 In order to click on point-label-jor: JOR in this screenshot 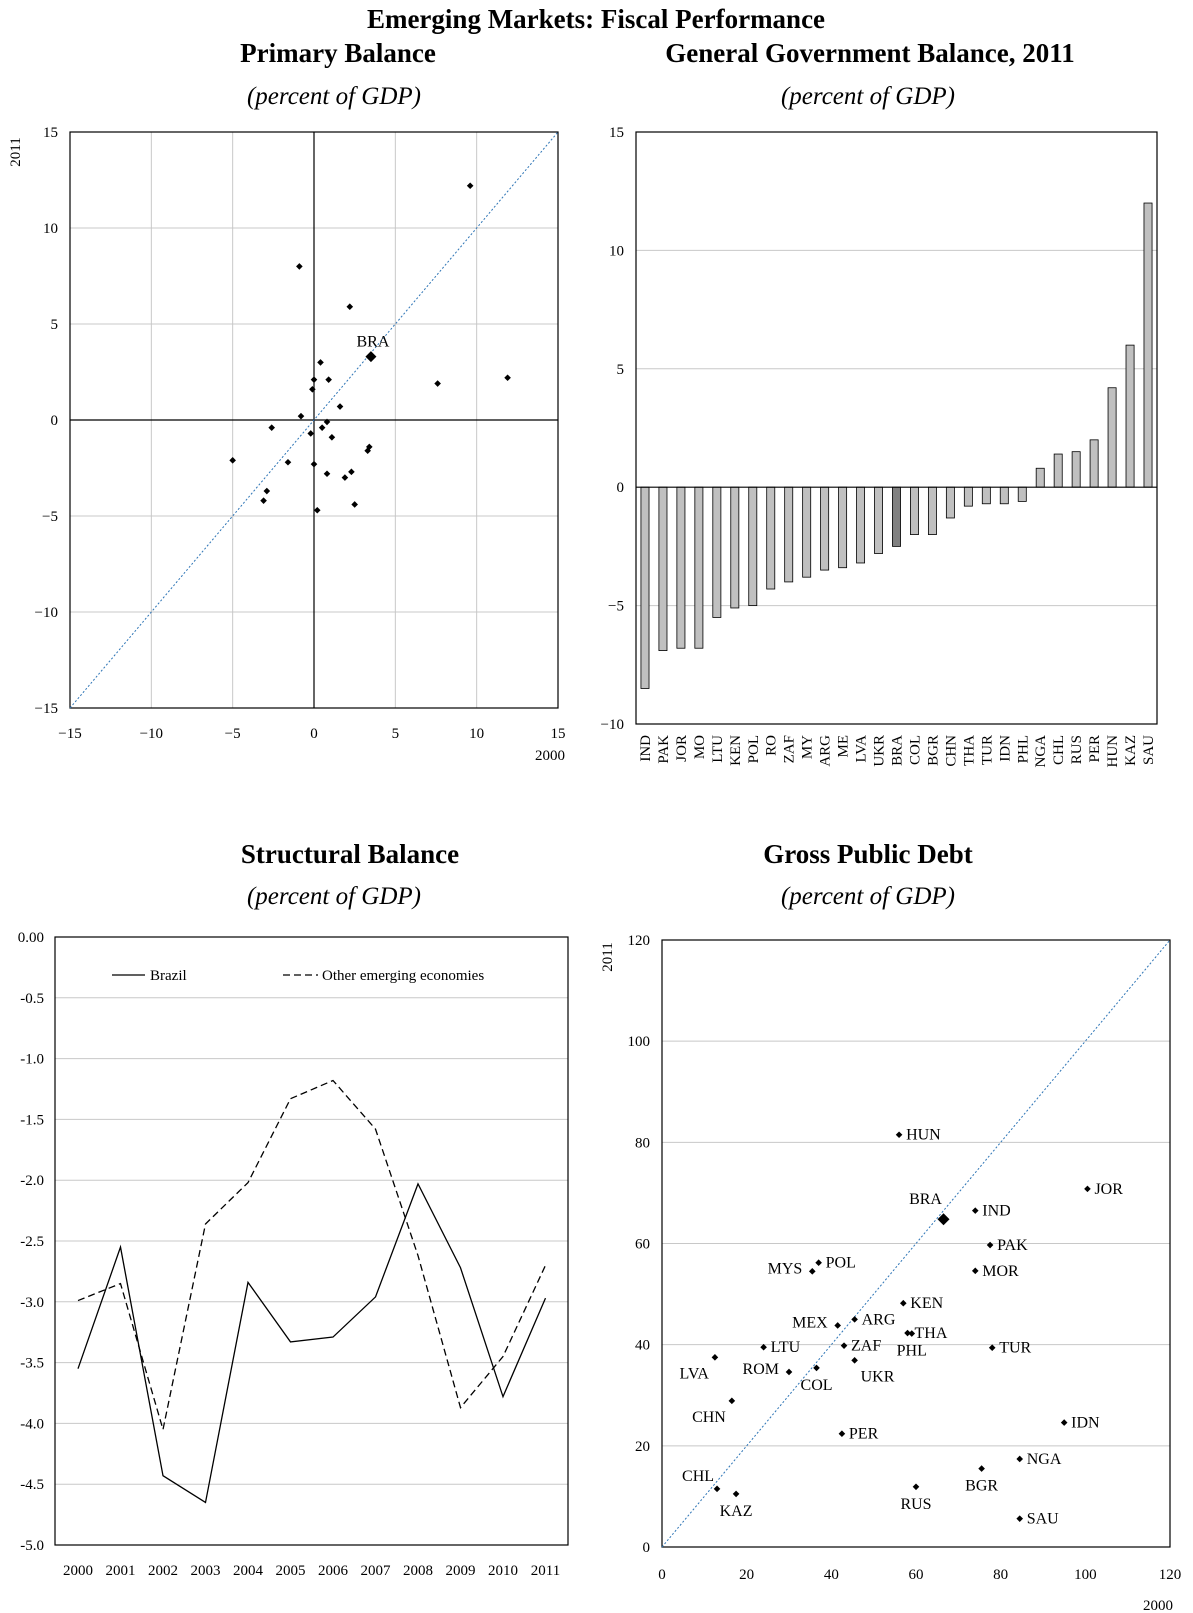, I will do `click(1108, 1189)`.